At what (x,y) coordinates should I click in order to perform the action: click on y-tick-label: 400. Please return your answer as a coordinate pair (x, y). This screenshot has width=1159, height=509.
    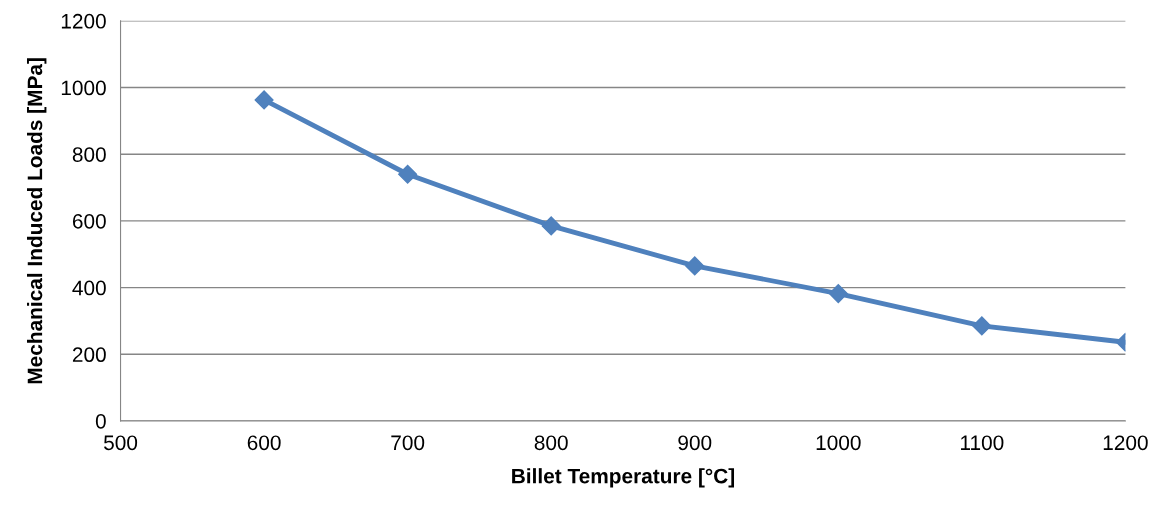
    Looking at the image, I should click on (89, 288).